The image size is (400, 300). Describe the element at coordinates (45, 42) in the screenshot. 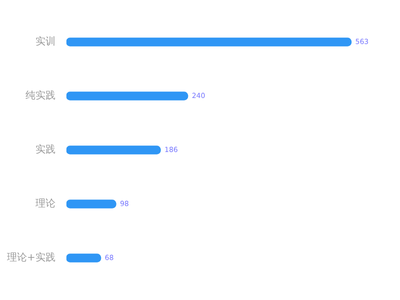

I see `y-tick-label: 实训` at that location.